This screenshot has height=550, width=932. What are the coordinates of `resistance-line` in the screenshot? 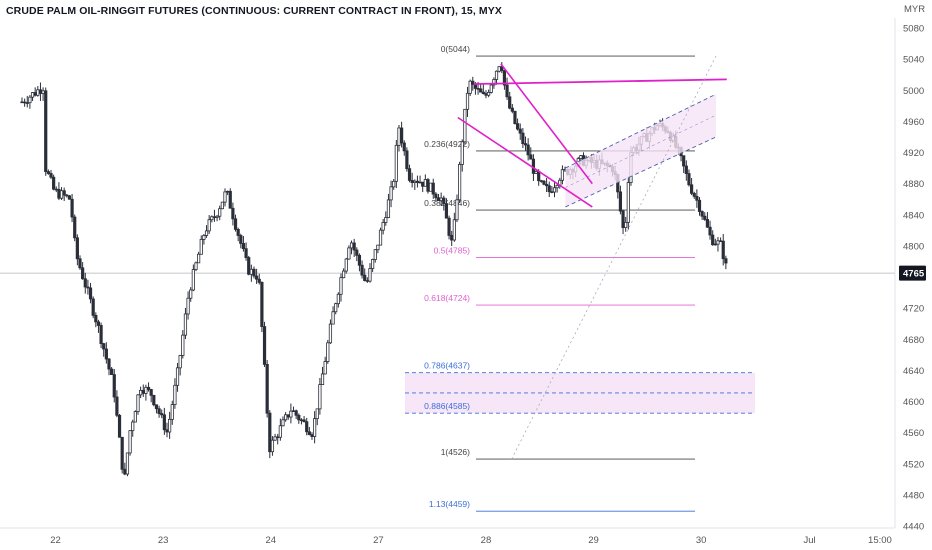 It's located at (600, 81).